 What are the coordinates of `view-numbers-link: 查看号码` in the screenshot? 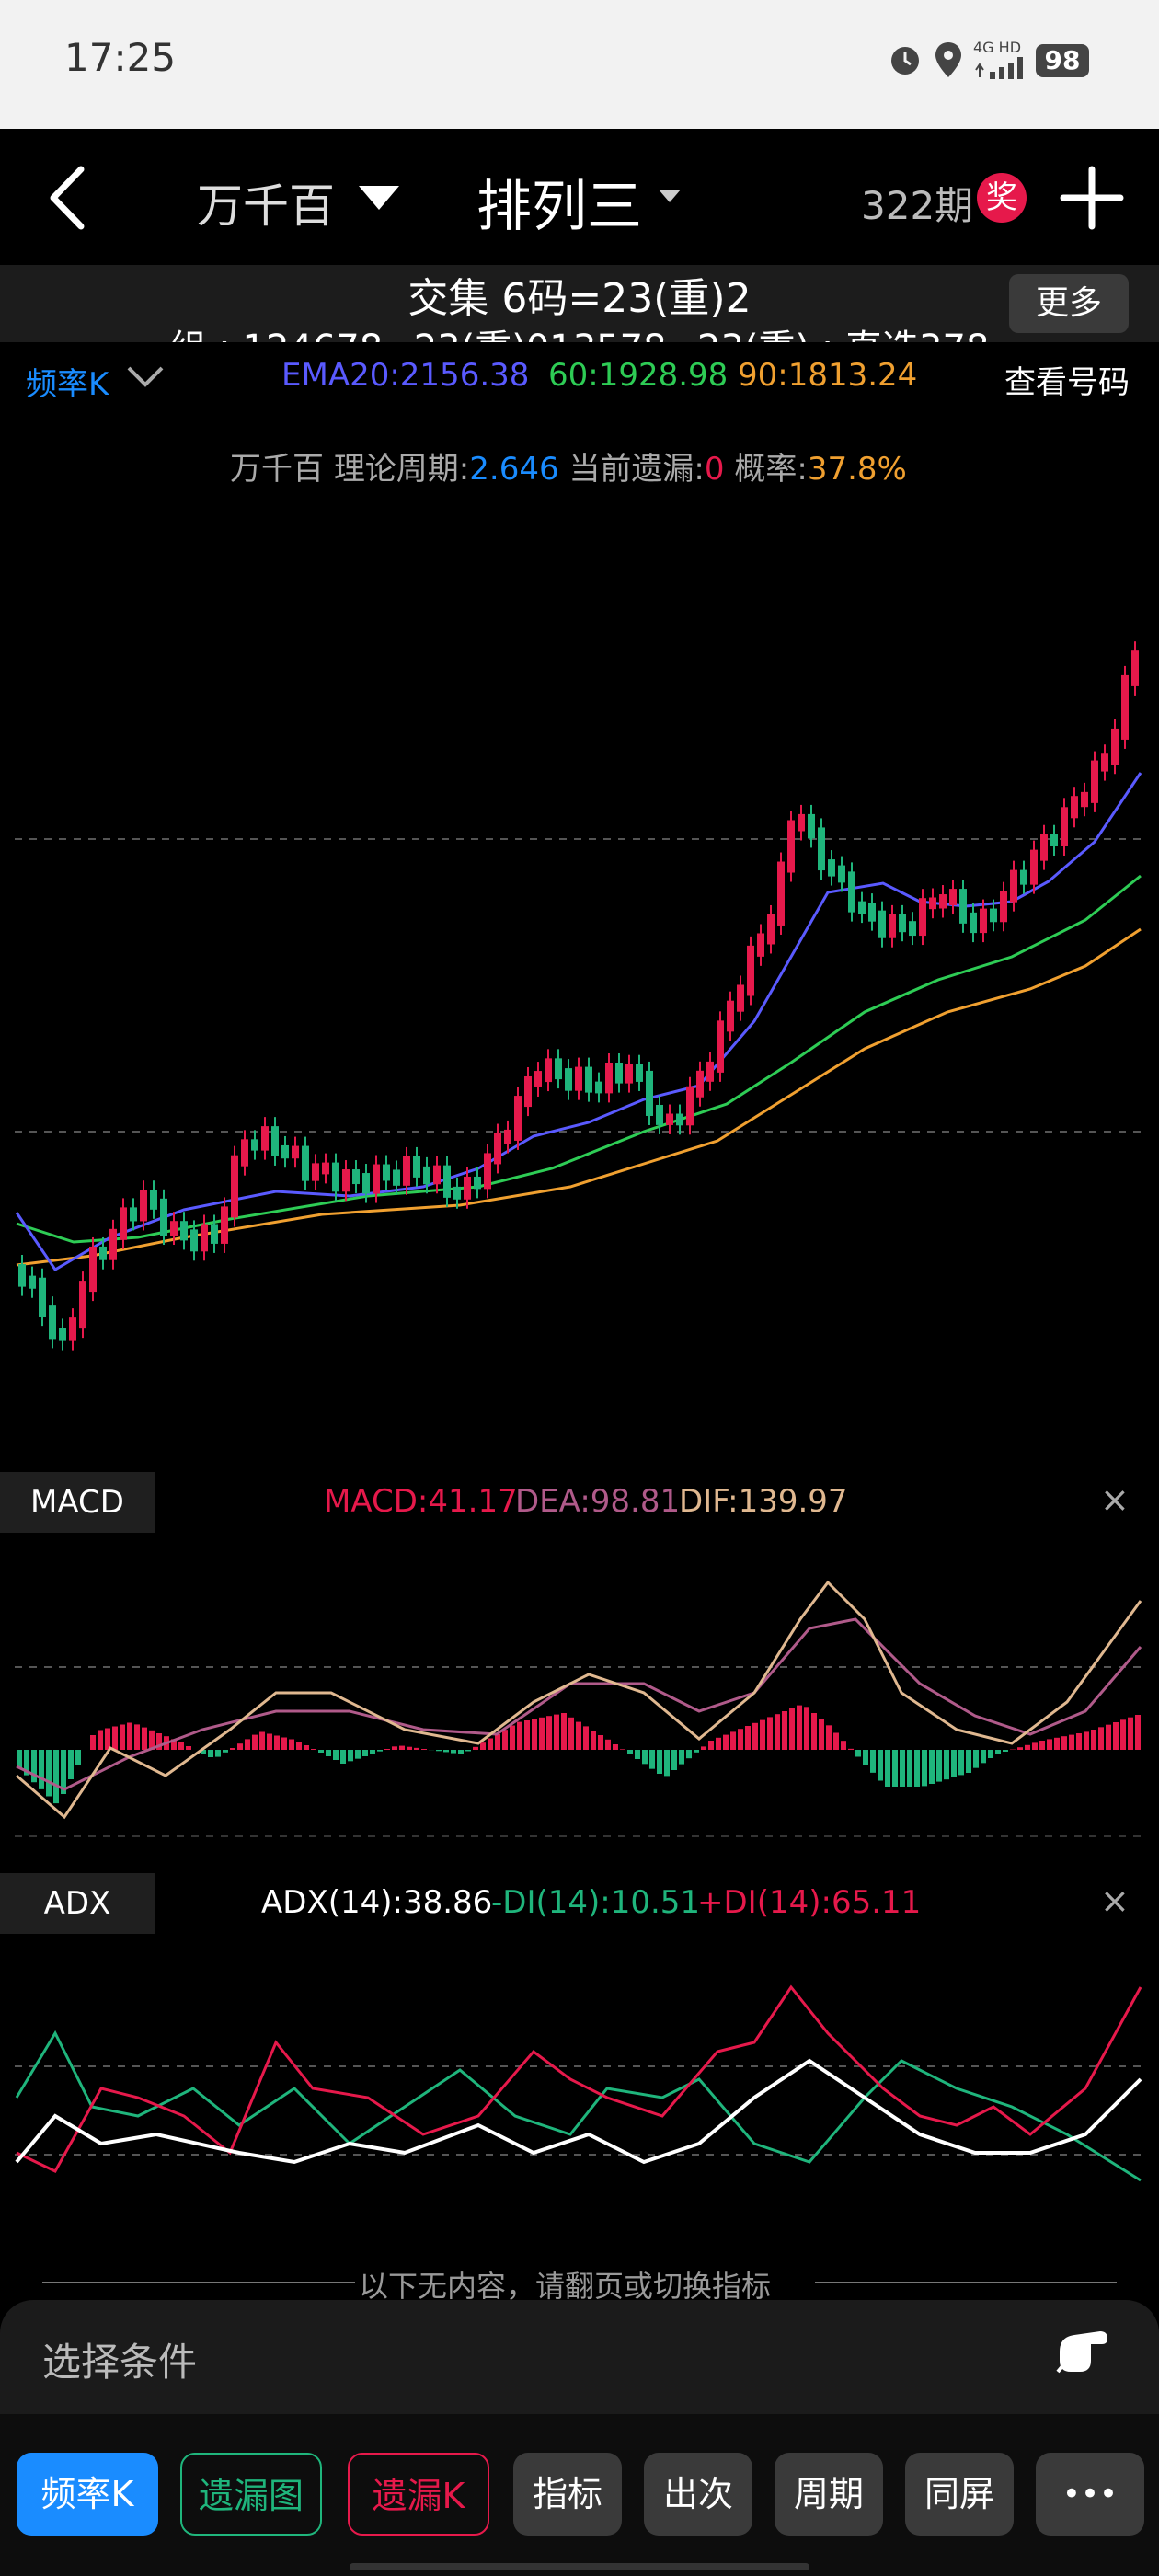 It's located at (1067, 382).